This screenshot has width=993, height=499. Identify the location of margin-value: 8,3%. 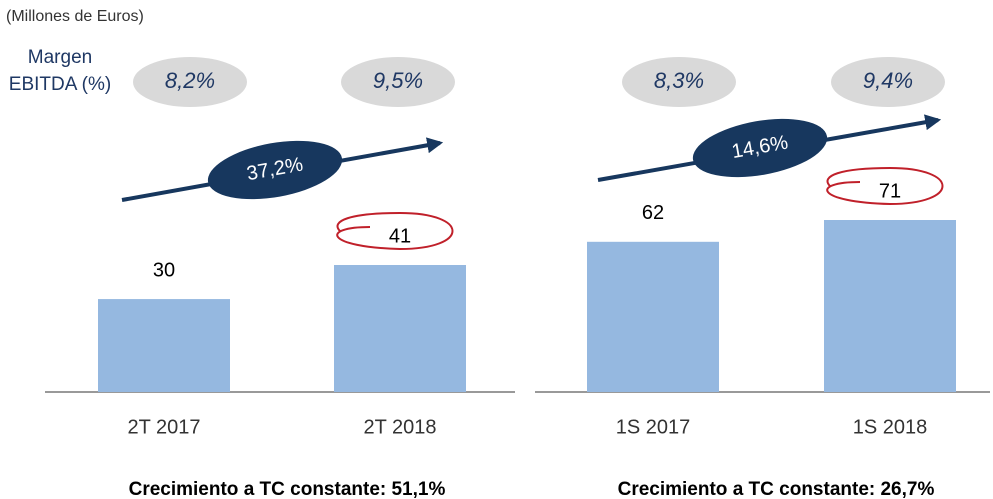
(679, 80).